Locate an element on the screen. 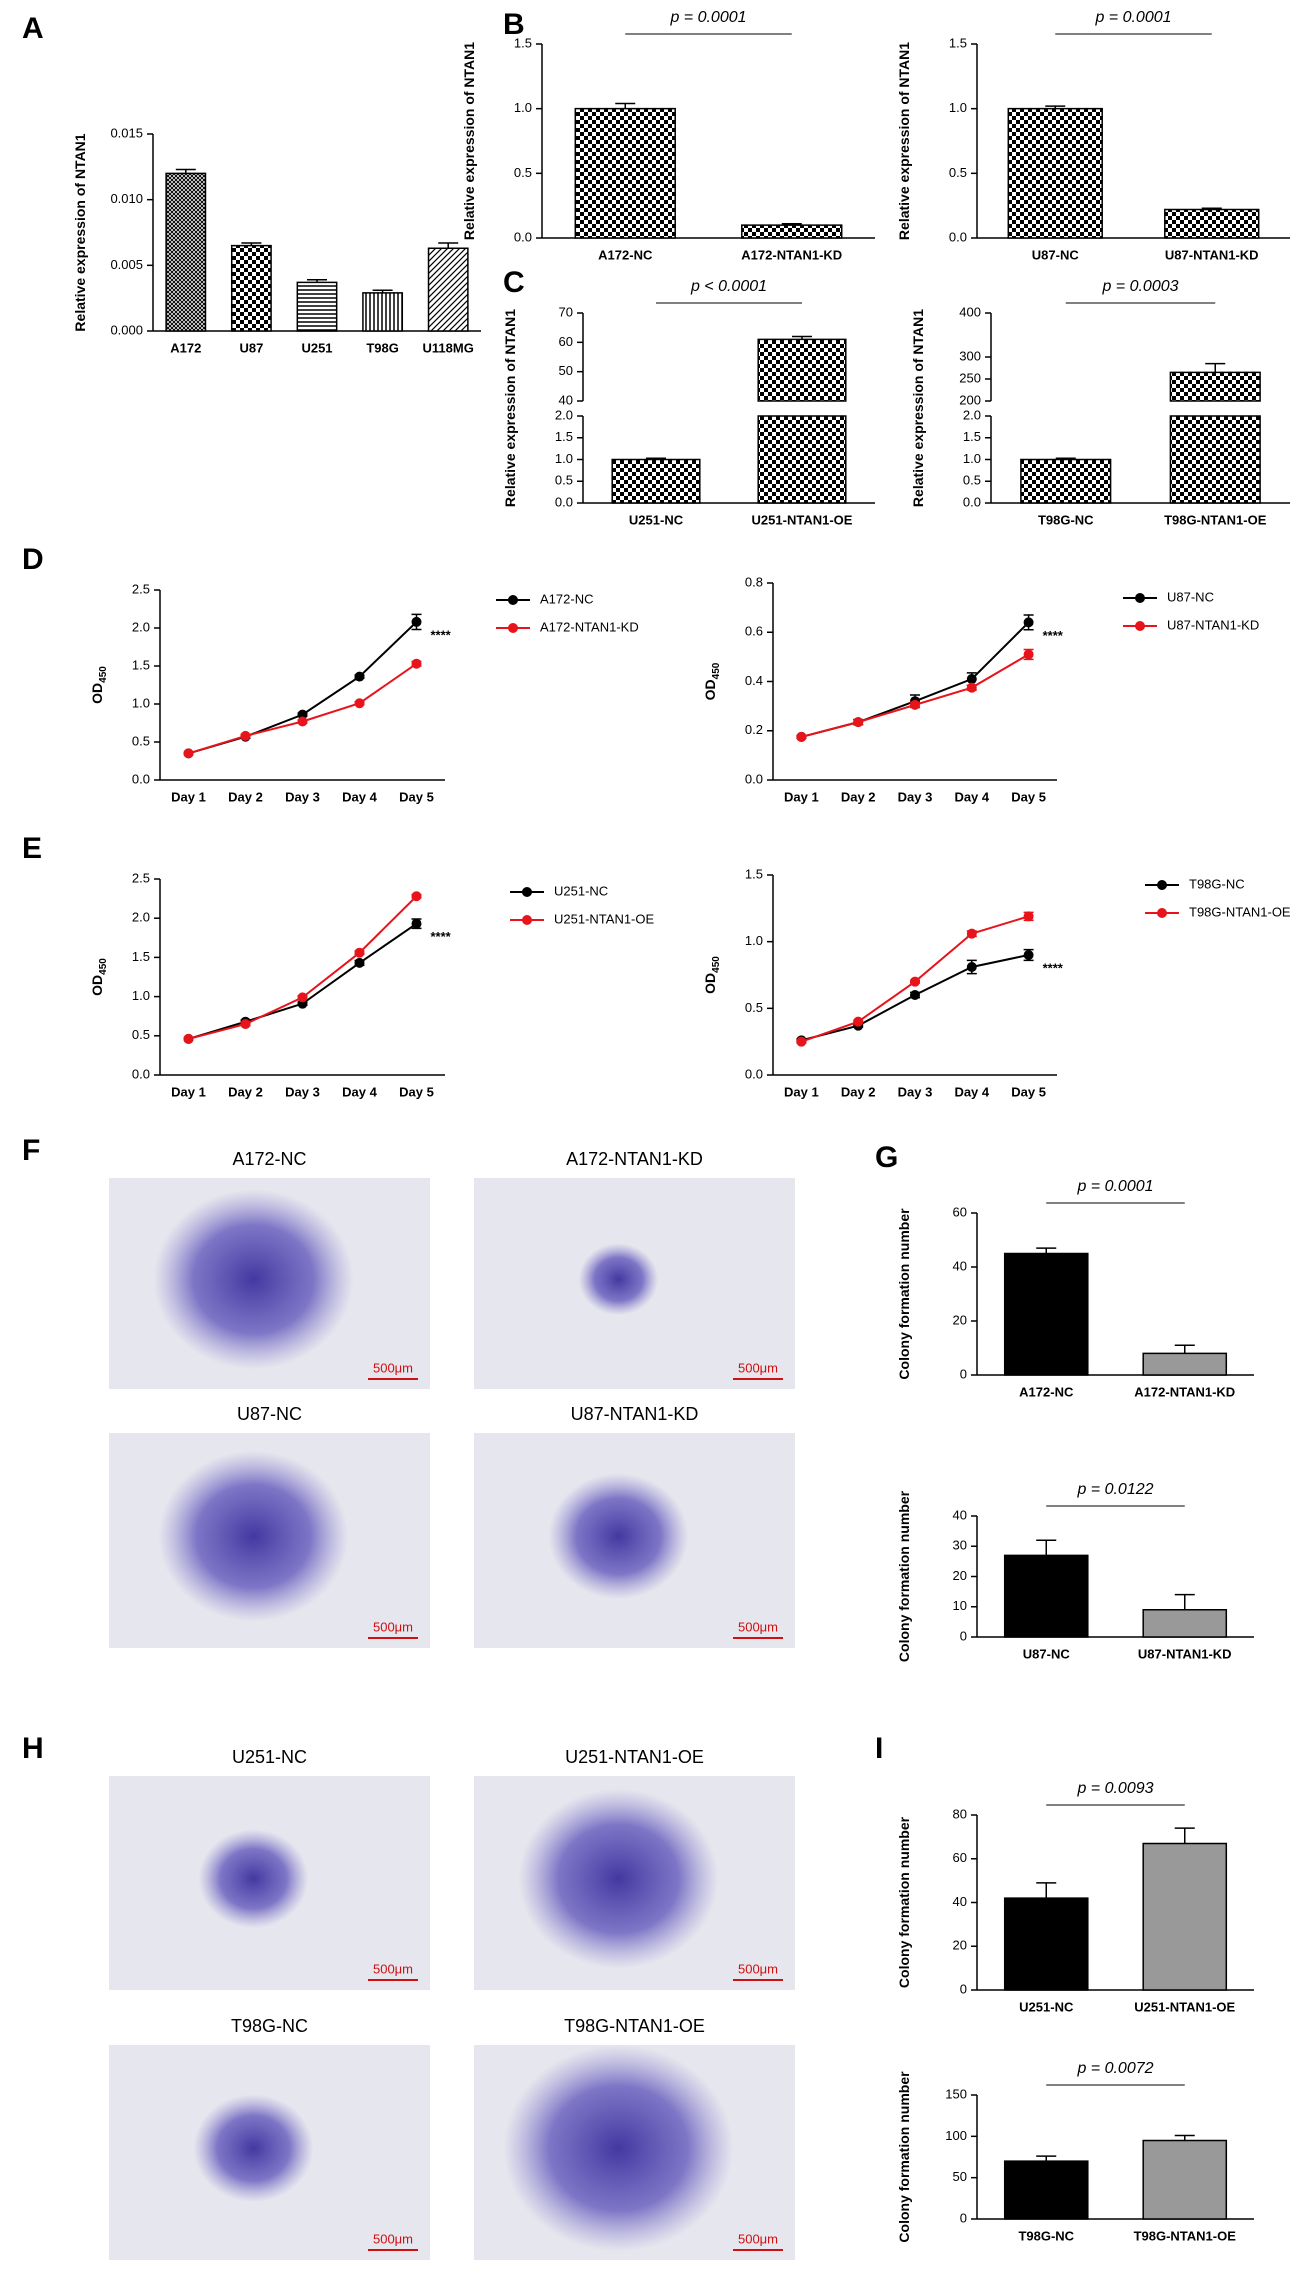  panel-label: H is located at coordinates (33, 1748).